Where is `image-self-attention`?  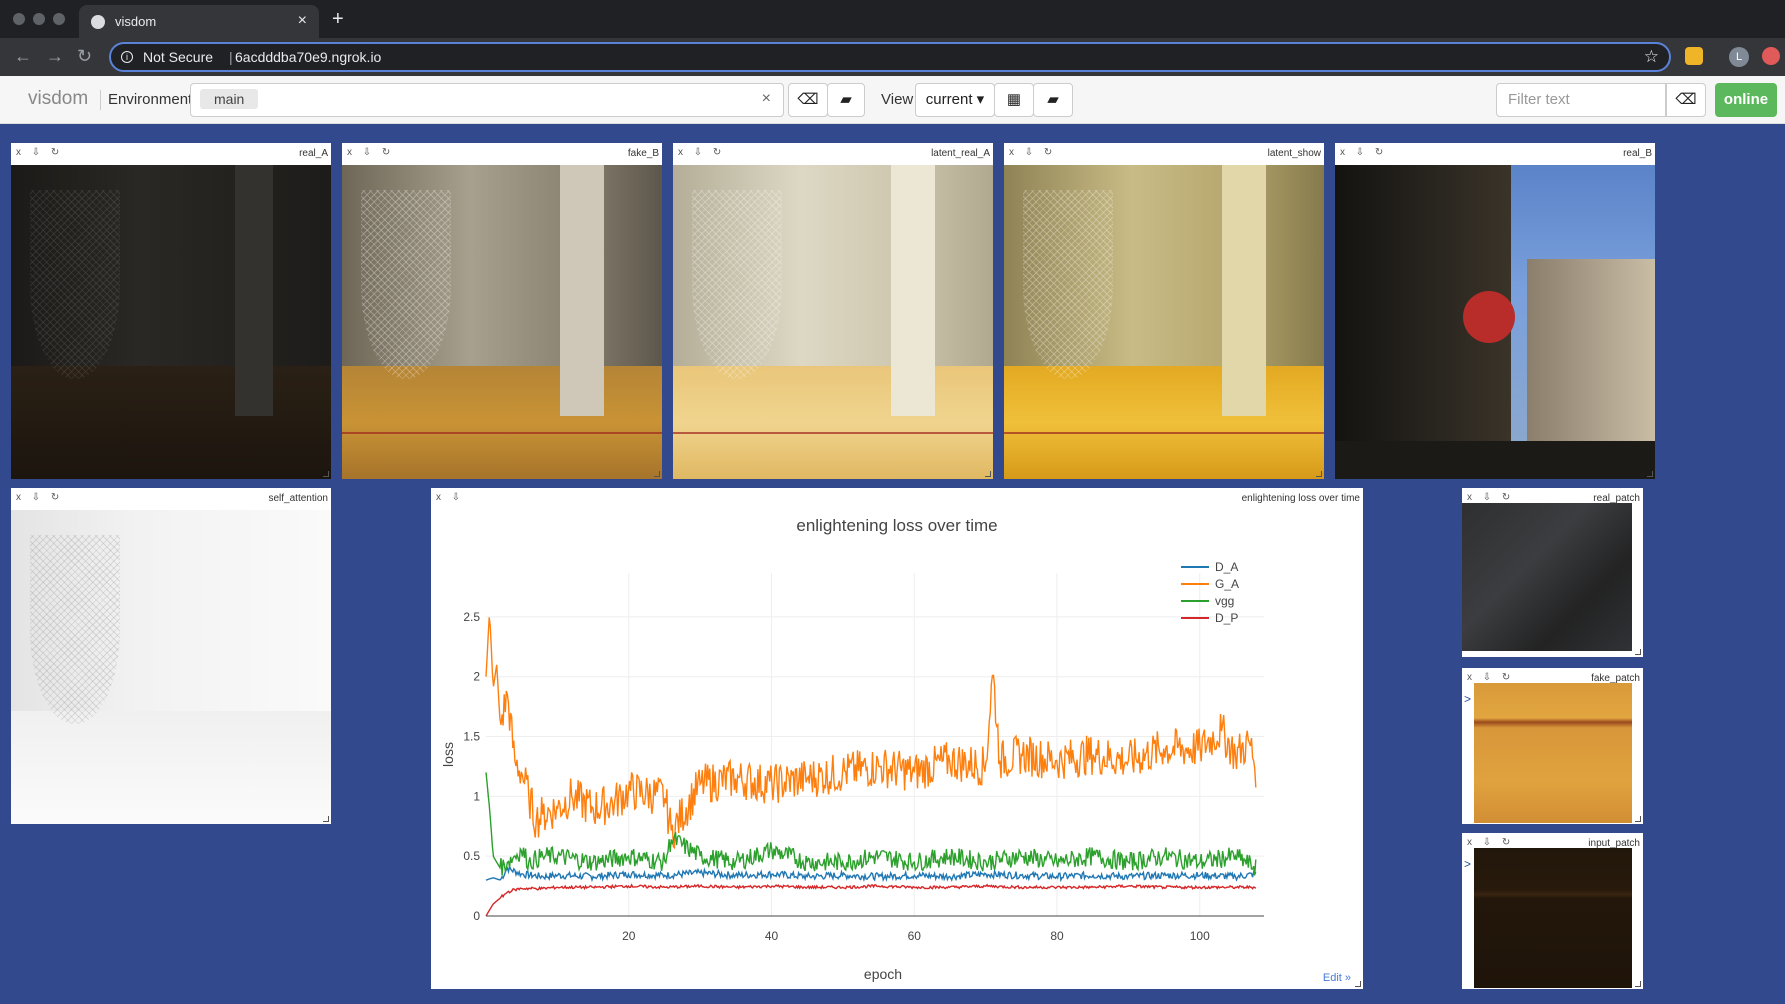 image-self-attention is located at coordinates (171, 667).